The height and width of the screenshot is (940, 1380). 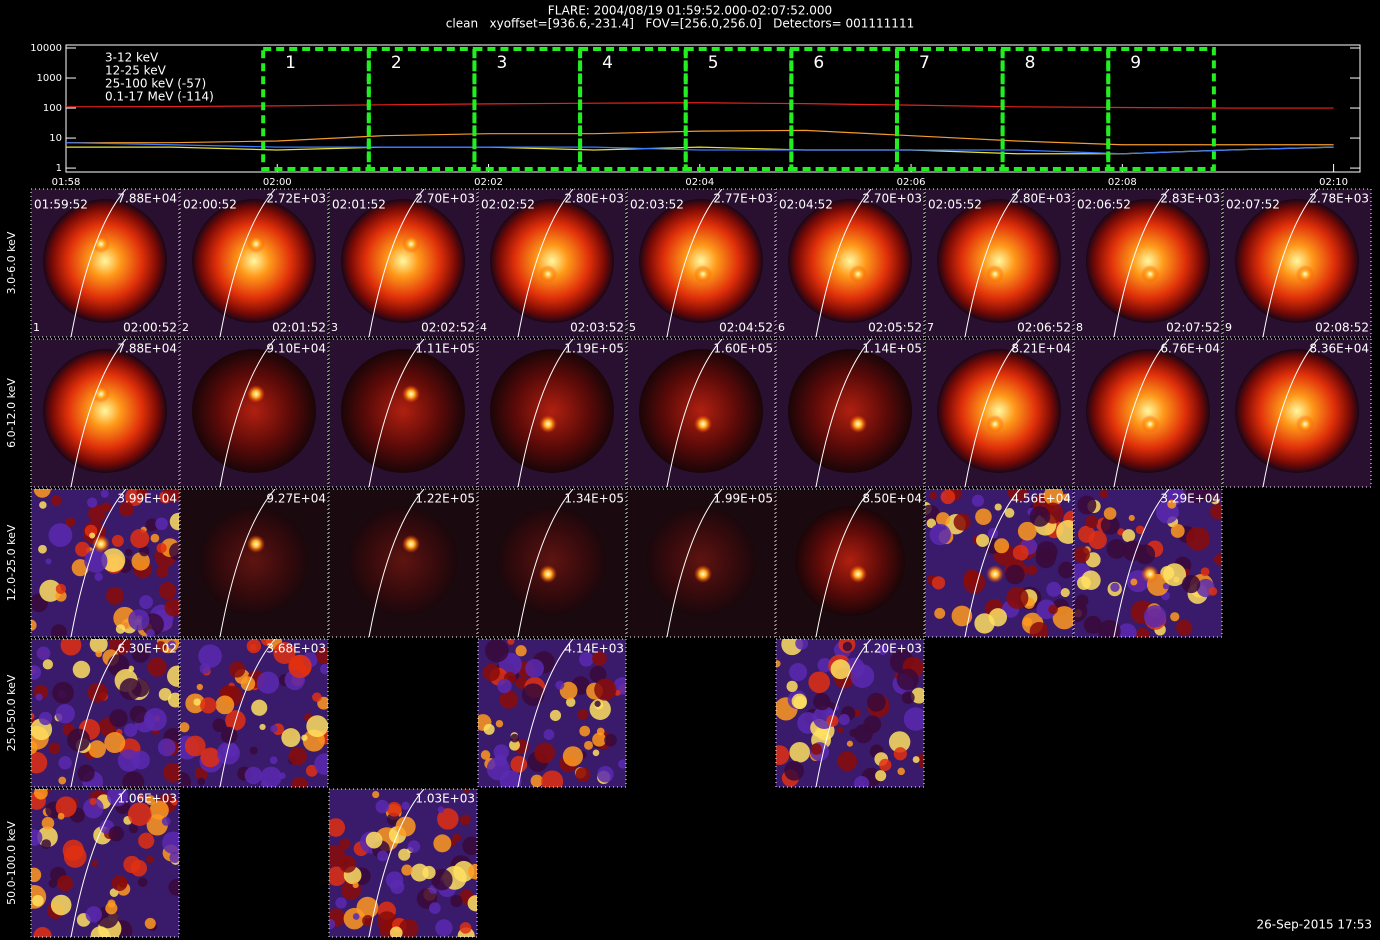 I want to click on image-cell: 6.76E+04, so click(x=1148, y=413).